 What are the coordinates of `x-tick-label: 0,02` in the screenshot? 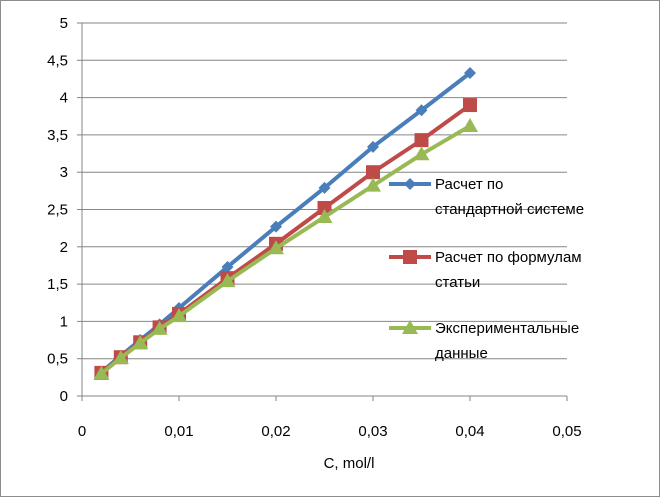 It's located at (275, 431).